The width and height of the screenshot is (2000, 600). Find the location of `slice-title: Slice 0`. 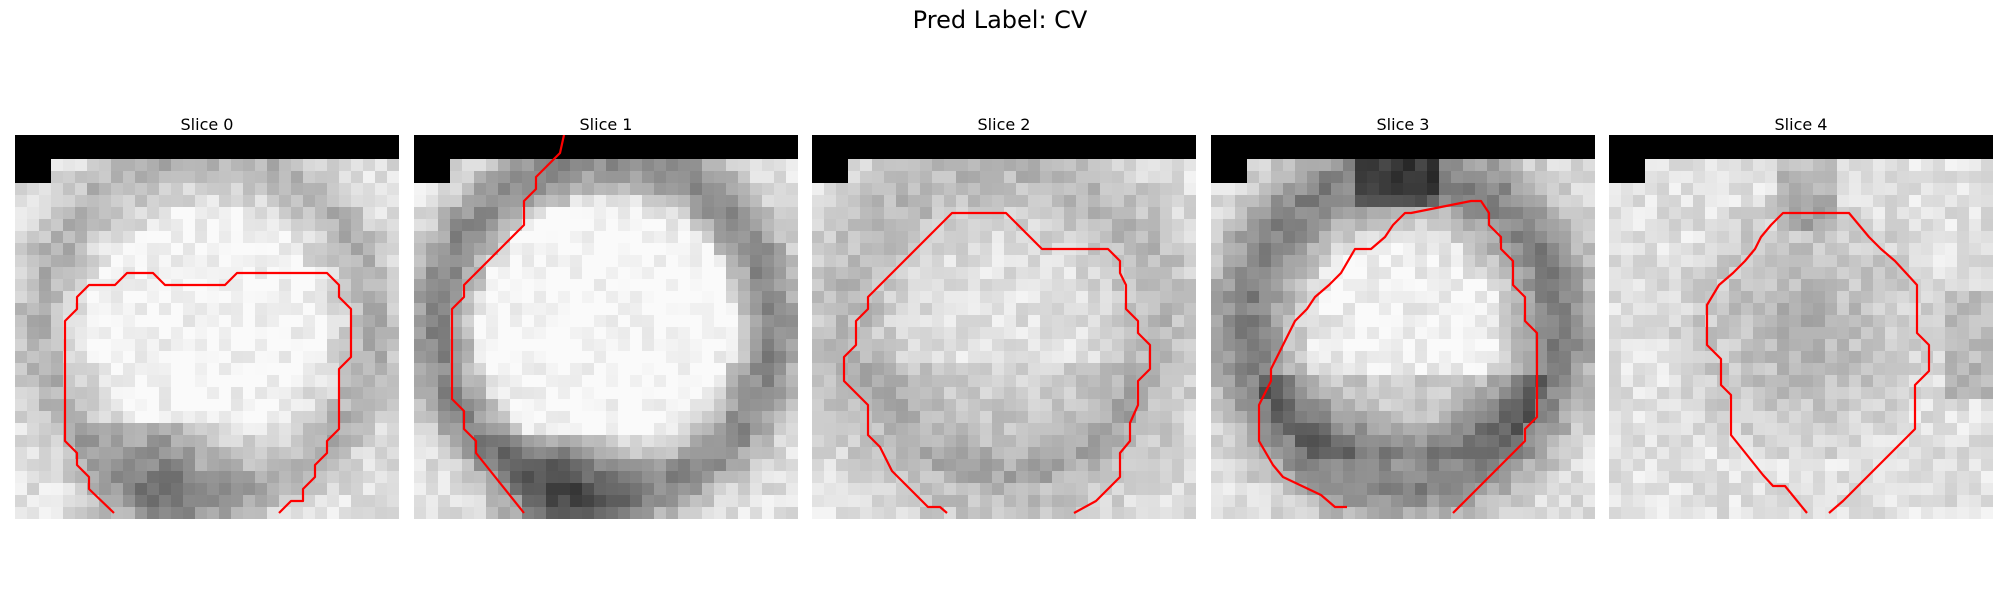

slice-title: Slice 0 is located at coordinates (207, 124).